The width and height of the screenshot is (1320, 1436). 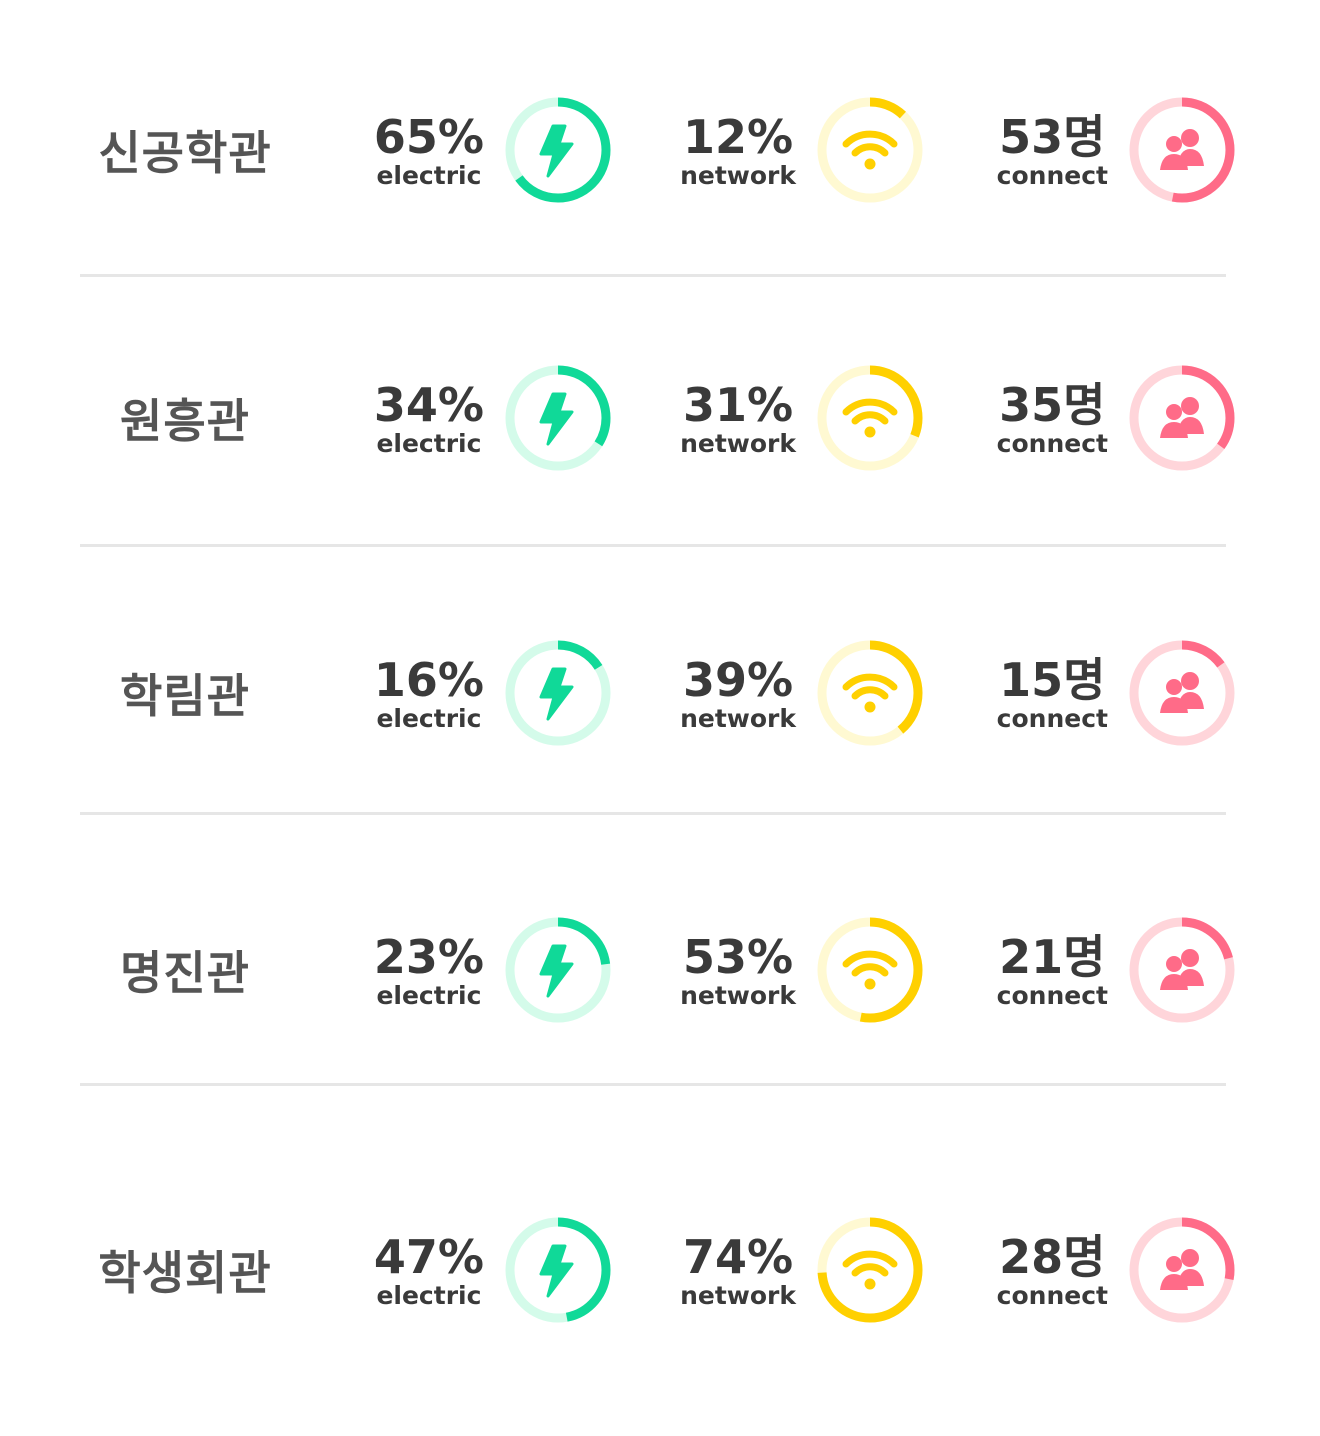 I want to click on connect-value: 35명, so click(x=1052, y=405).